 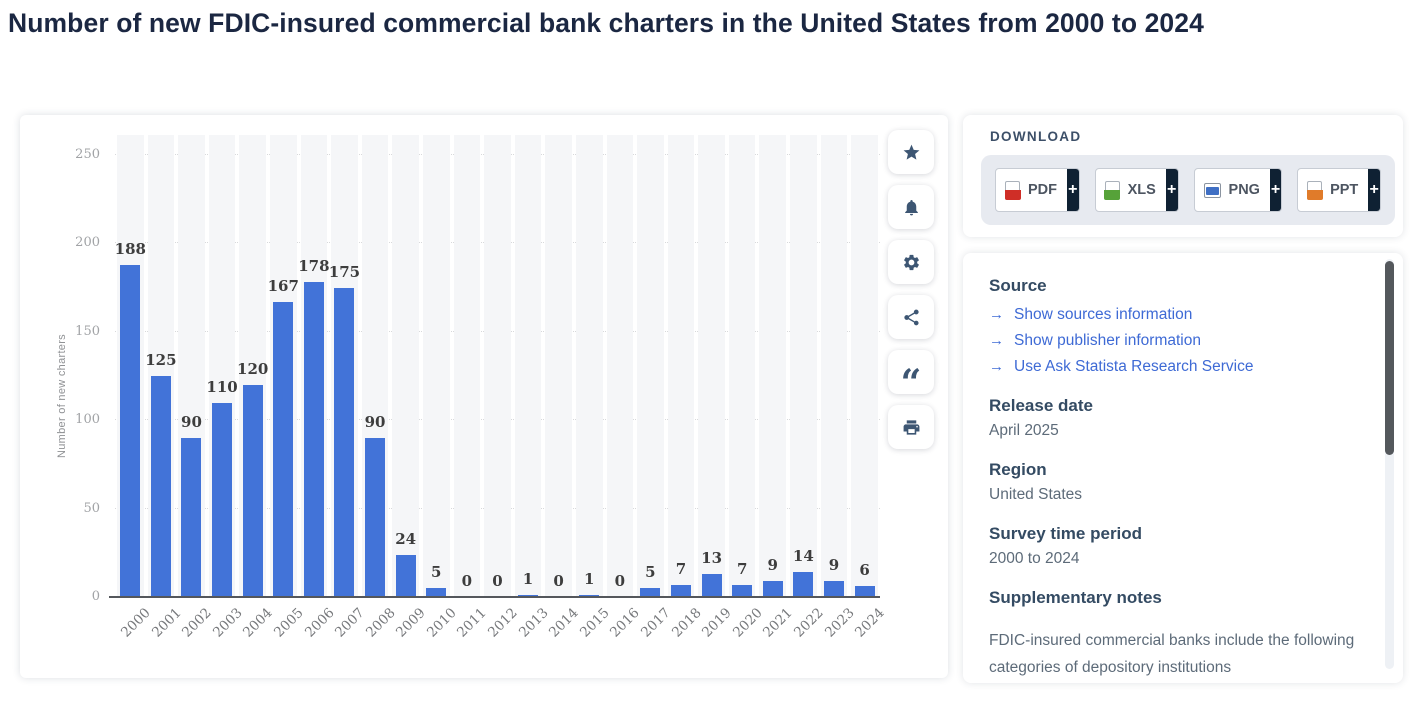 I want to click on ppt-file-icon, so click(x=1314, y=190).